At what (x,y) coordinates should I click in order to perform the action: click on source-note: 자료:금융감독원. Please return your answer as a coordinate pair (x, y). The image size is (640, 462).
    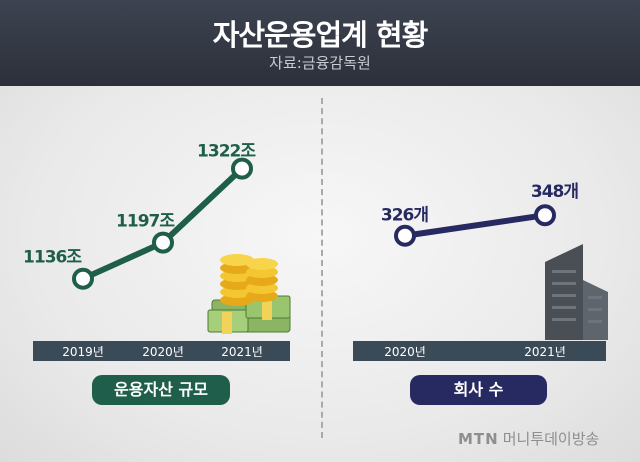
    Looking at the image, I should click on (320, 63).